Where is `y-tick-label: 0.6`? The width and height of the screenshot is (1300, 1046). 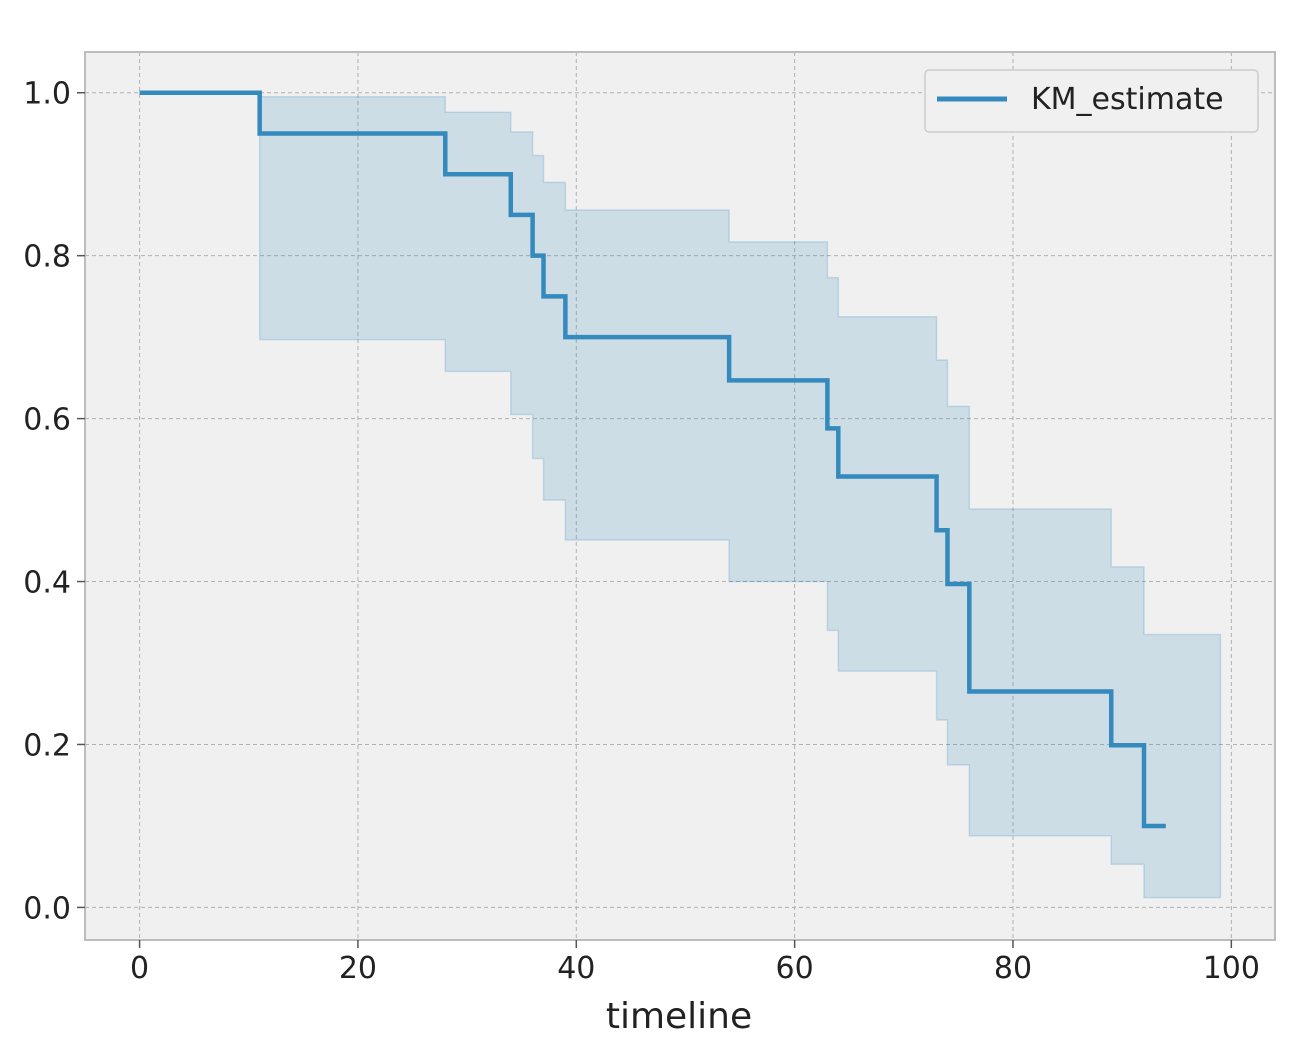
y-tick-label: 0.6 is located at coordinates (47, 420).